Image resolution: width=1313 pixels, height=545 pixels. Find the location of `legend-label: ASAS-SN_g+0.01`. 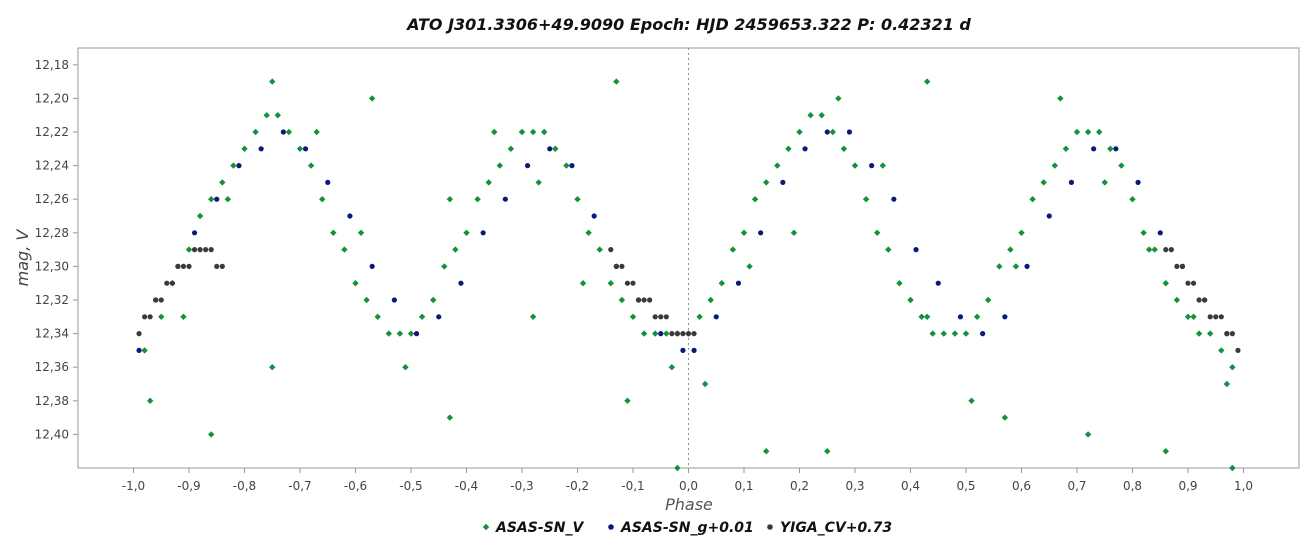

legend-label: ASAS-SN_g+0.01 is located at coordinates (687, 528).